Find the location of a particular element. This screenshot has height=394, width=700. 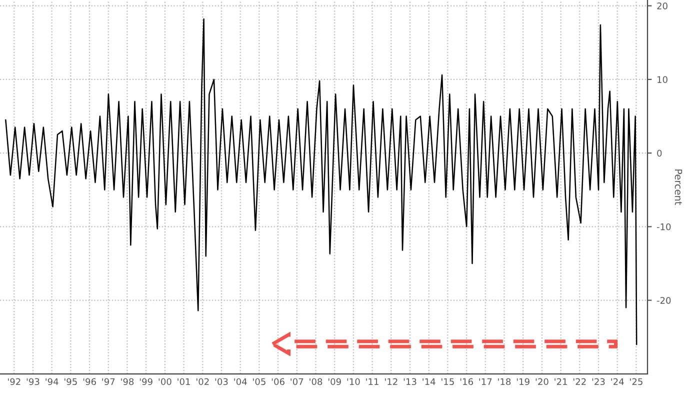

y-tick-label: -20 is located at coordinates (663, 300).